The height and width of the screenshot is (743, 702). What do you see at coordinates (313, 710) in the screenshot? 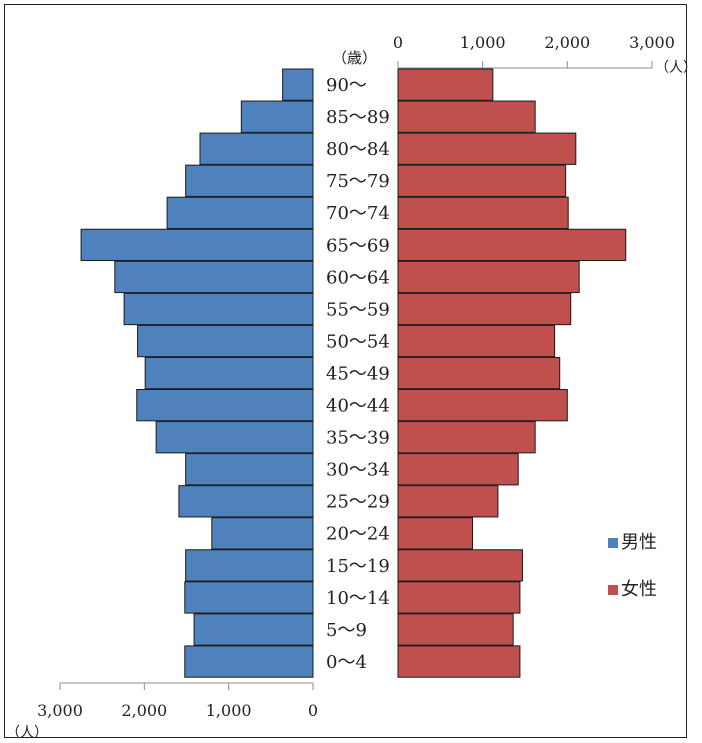
I see `male-axis-tick-label: 0` at bounding box center [313, 710].